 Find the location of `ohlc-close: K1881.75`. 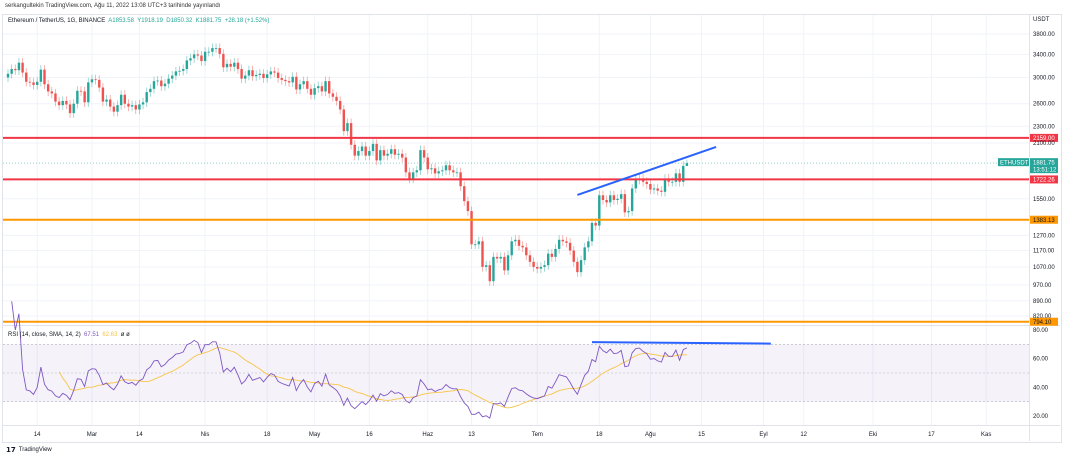

ohlc-close: K1881.75 is located at coordinates (208, 21).